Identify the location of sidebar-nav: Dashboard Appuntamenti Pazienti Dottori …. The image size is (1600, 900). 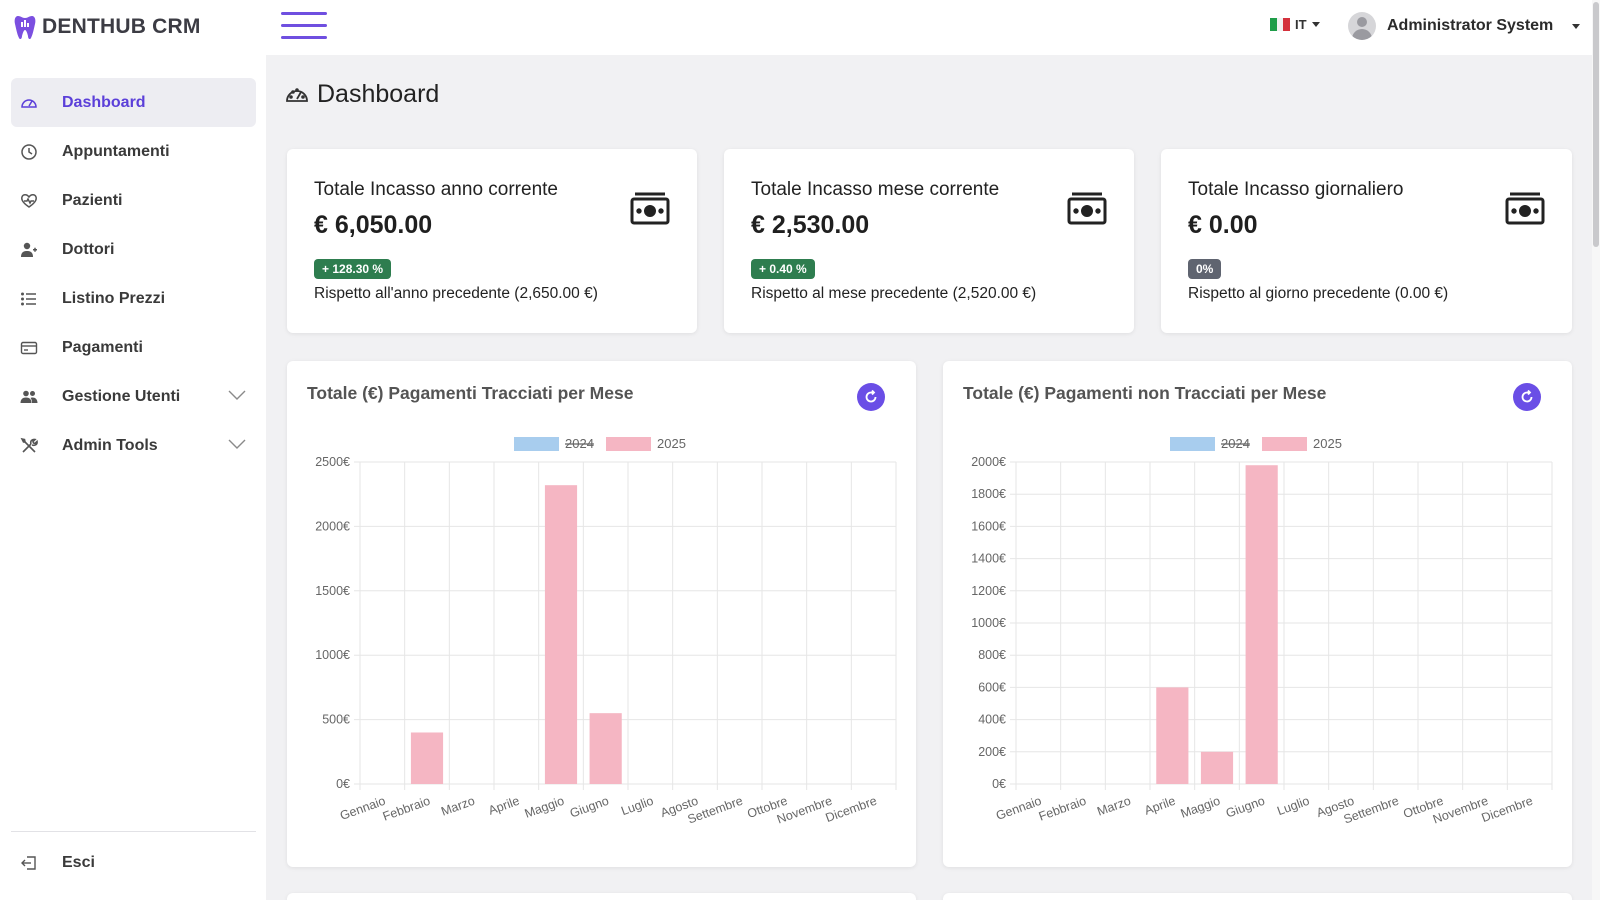
(133, 274).